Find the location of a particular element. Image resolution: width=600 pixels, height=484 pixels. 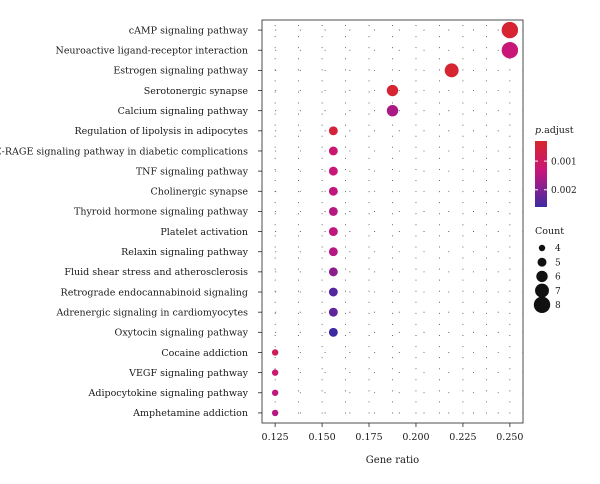

y-tick-label: Adipocytokine signaling pathway is located at coordinates (168, 393).